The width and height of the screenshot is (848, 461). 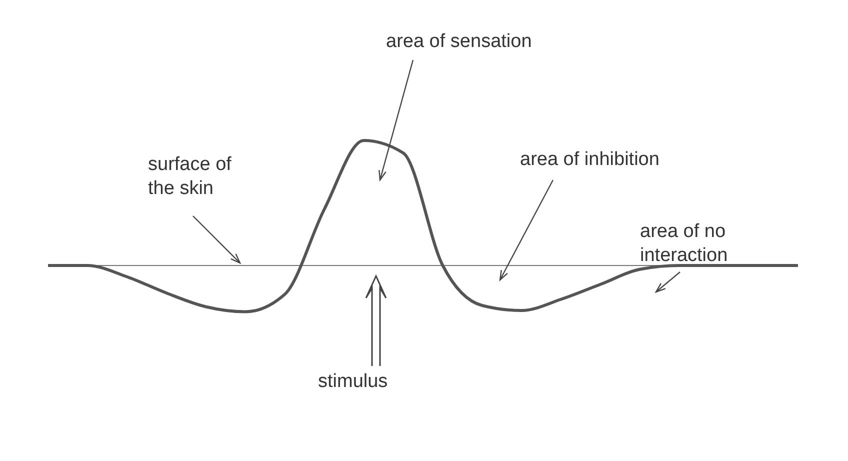 What do you see at coordinates (590, 160) in the screenshot?
I see `annotation: area of inhibition` at bounding box center [590, 160].